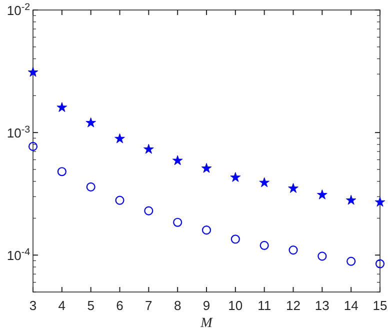  I want to click on x-tick-label: 12, so click(293, 305).